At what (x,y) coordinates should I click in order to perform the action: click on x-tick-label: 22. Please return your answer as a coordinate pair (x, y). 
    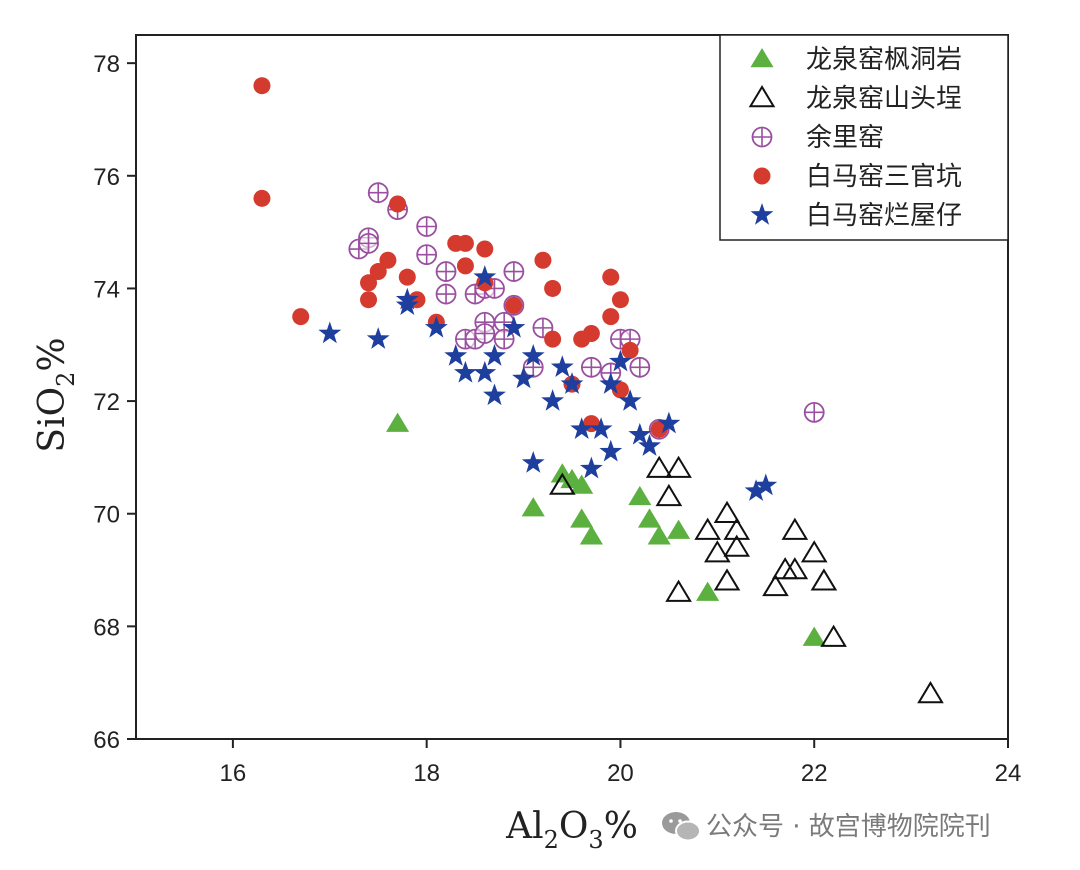
    Looking at the image, I should click on (814, 773).